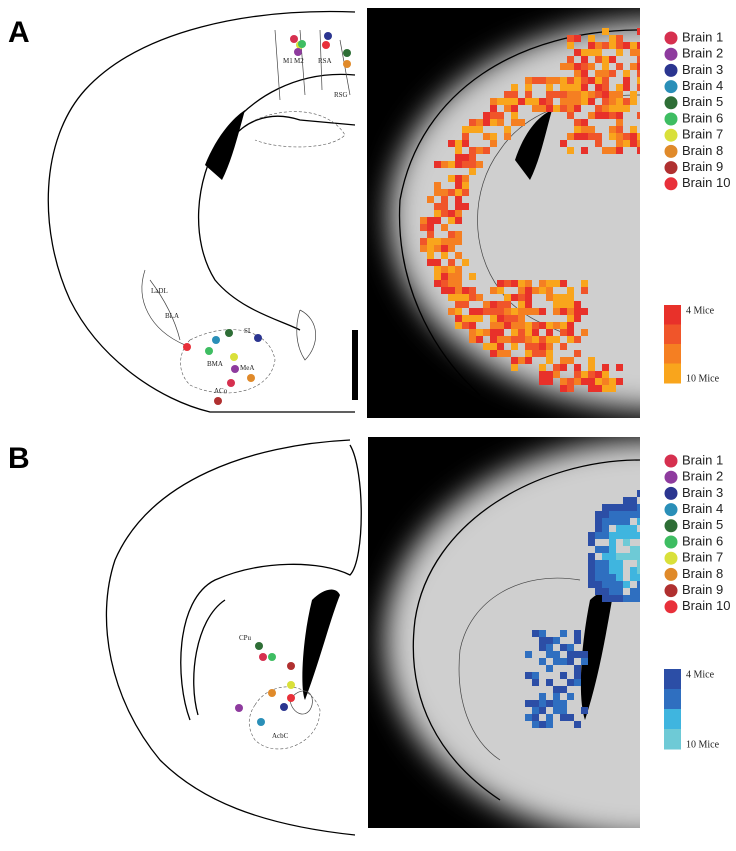 Image resolution: width=736 pixels, height=851 pixels. I want to click on legend-label: Brain 6, so click(702, 117).